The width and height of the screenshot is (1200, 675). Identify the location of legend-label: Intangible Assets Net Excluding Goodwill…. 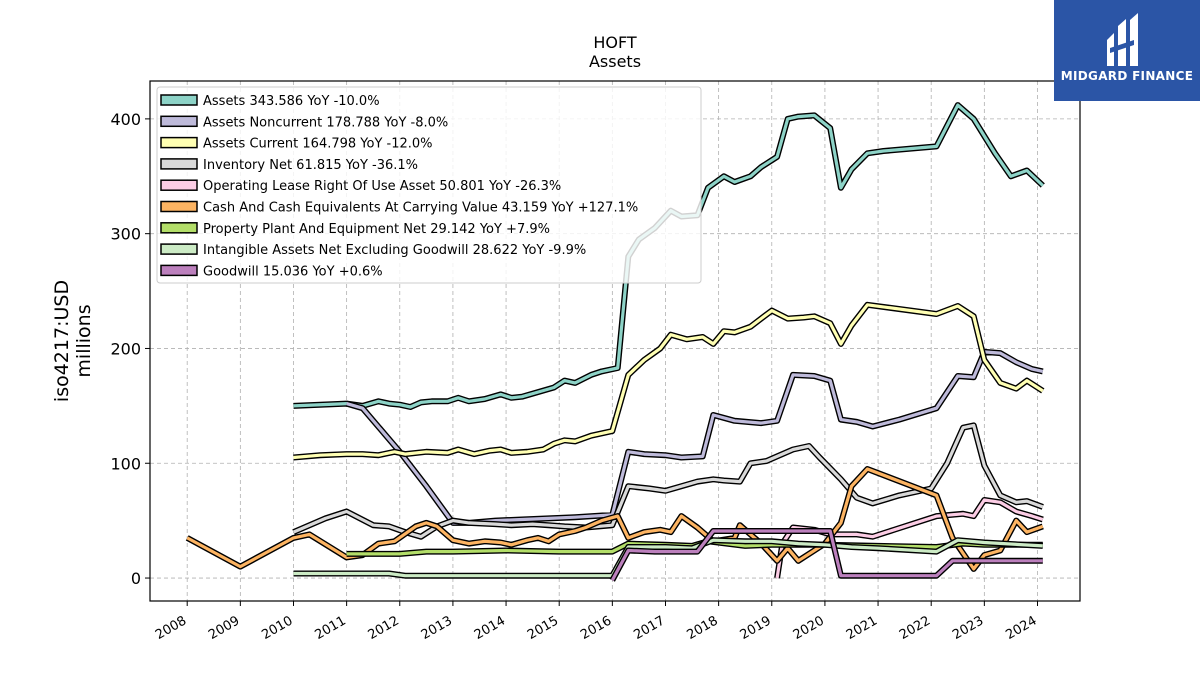
(394, 250).